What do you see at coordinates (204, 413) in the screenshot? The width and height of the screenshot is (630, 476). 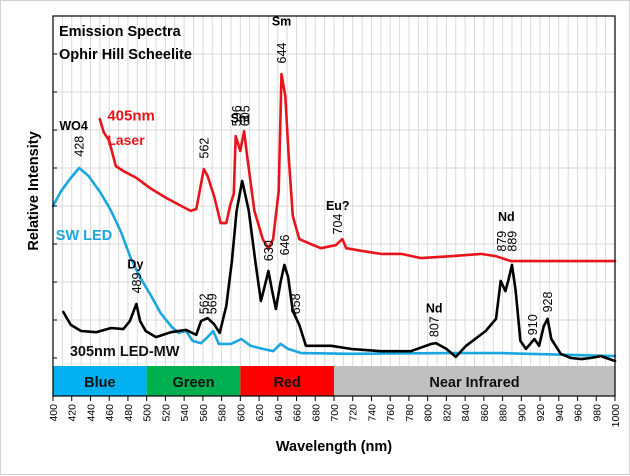 I see `x-tick-label: 560` at bounding box center [204, 413].